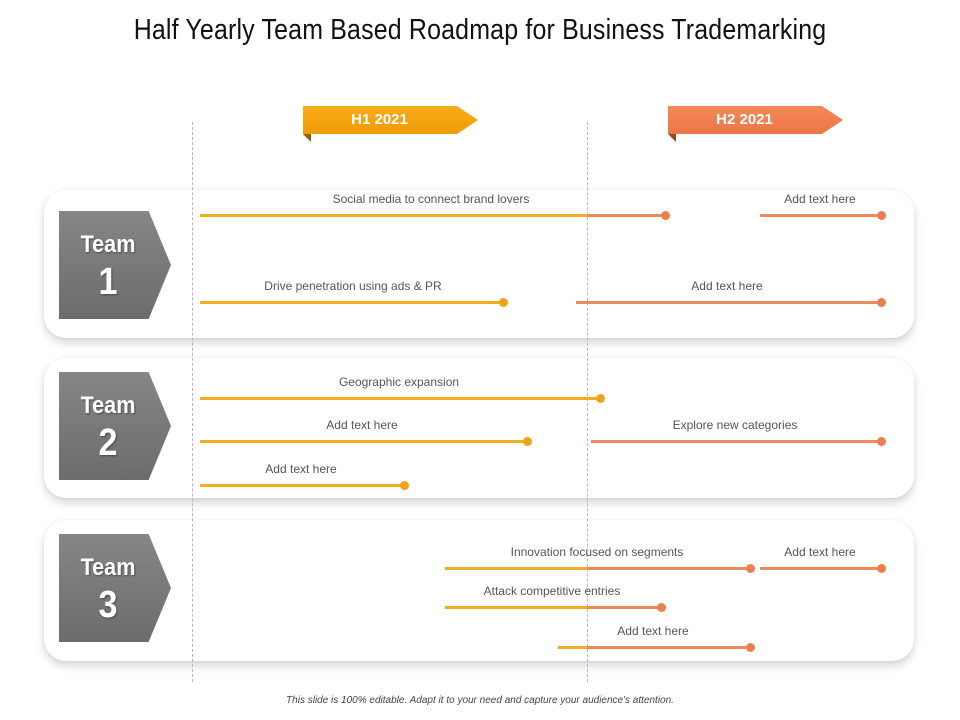 The image size is (960, 720). Describe the element at coordinates (399, 382) in the screenshot. I see `task-label: Geographic expansion` at that location.